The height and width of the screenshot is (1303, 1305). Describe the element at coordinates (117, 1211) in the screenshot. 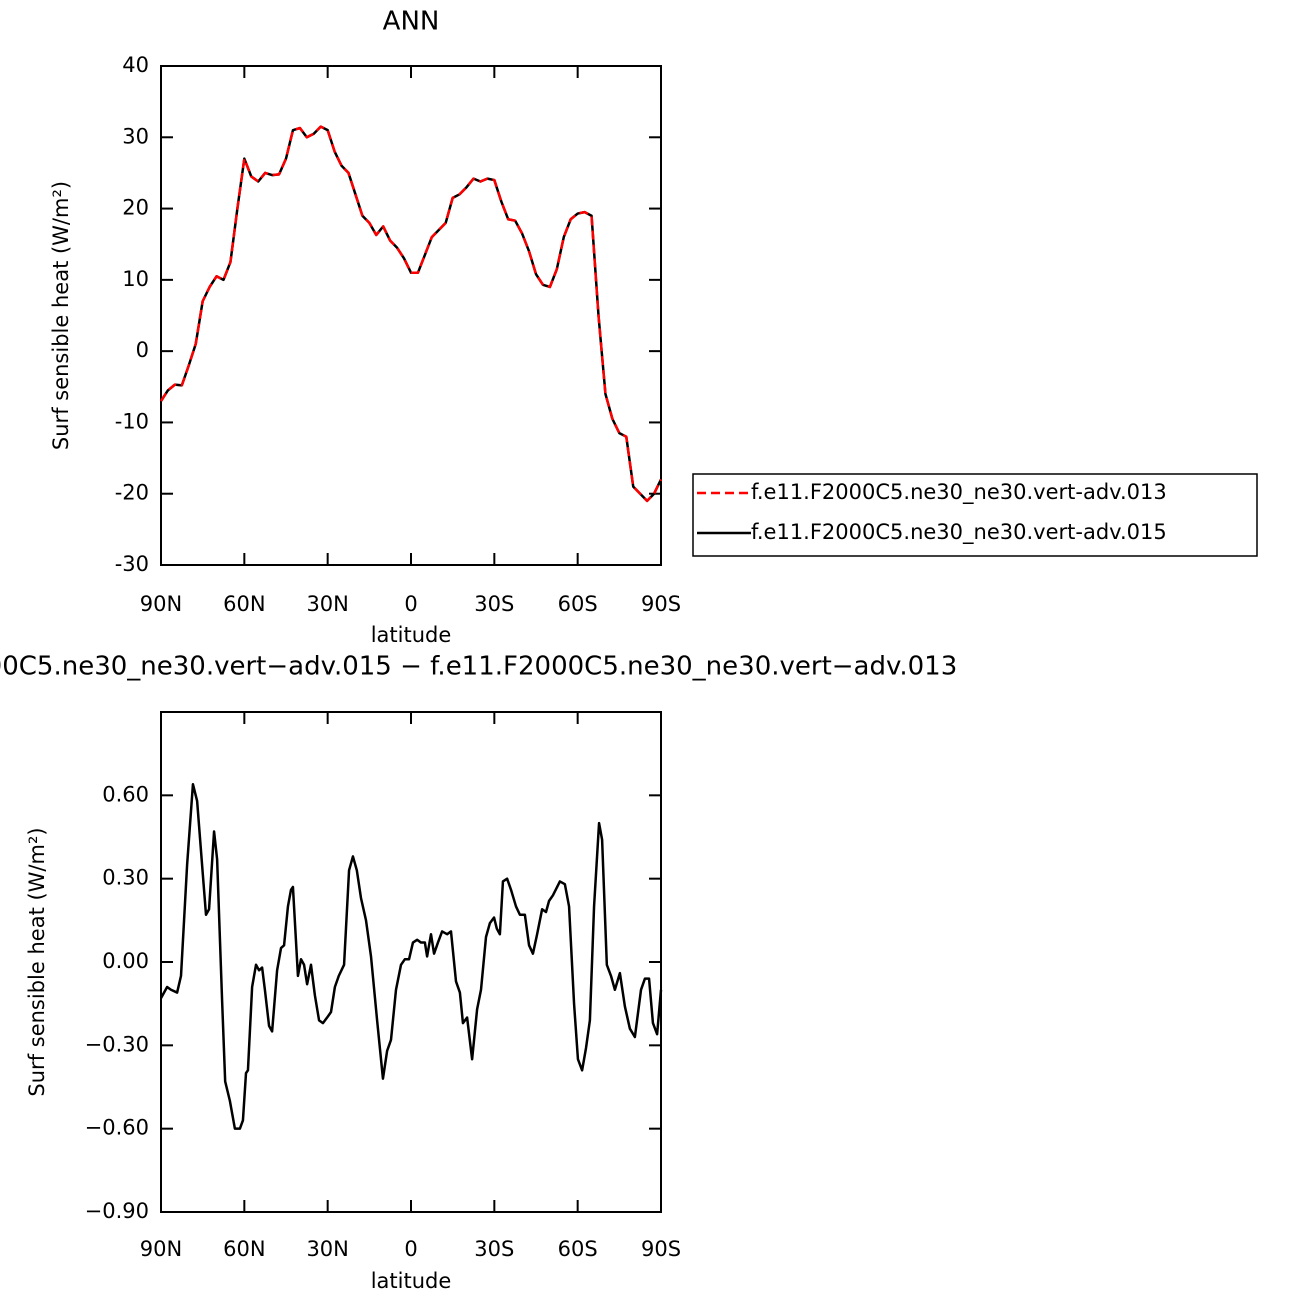

I see `y-tick-label: −0.90` at that location.